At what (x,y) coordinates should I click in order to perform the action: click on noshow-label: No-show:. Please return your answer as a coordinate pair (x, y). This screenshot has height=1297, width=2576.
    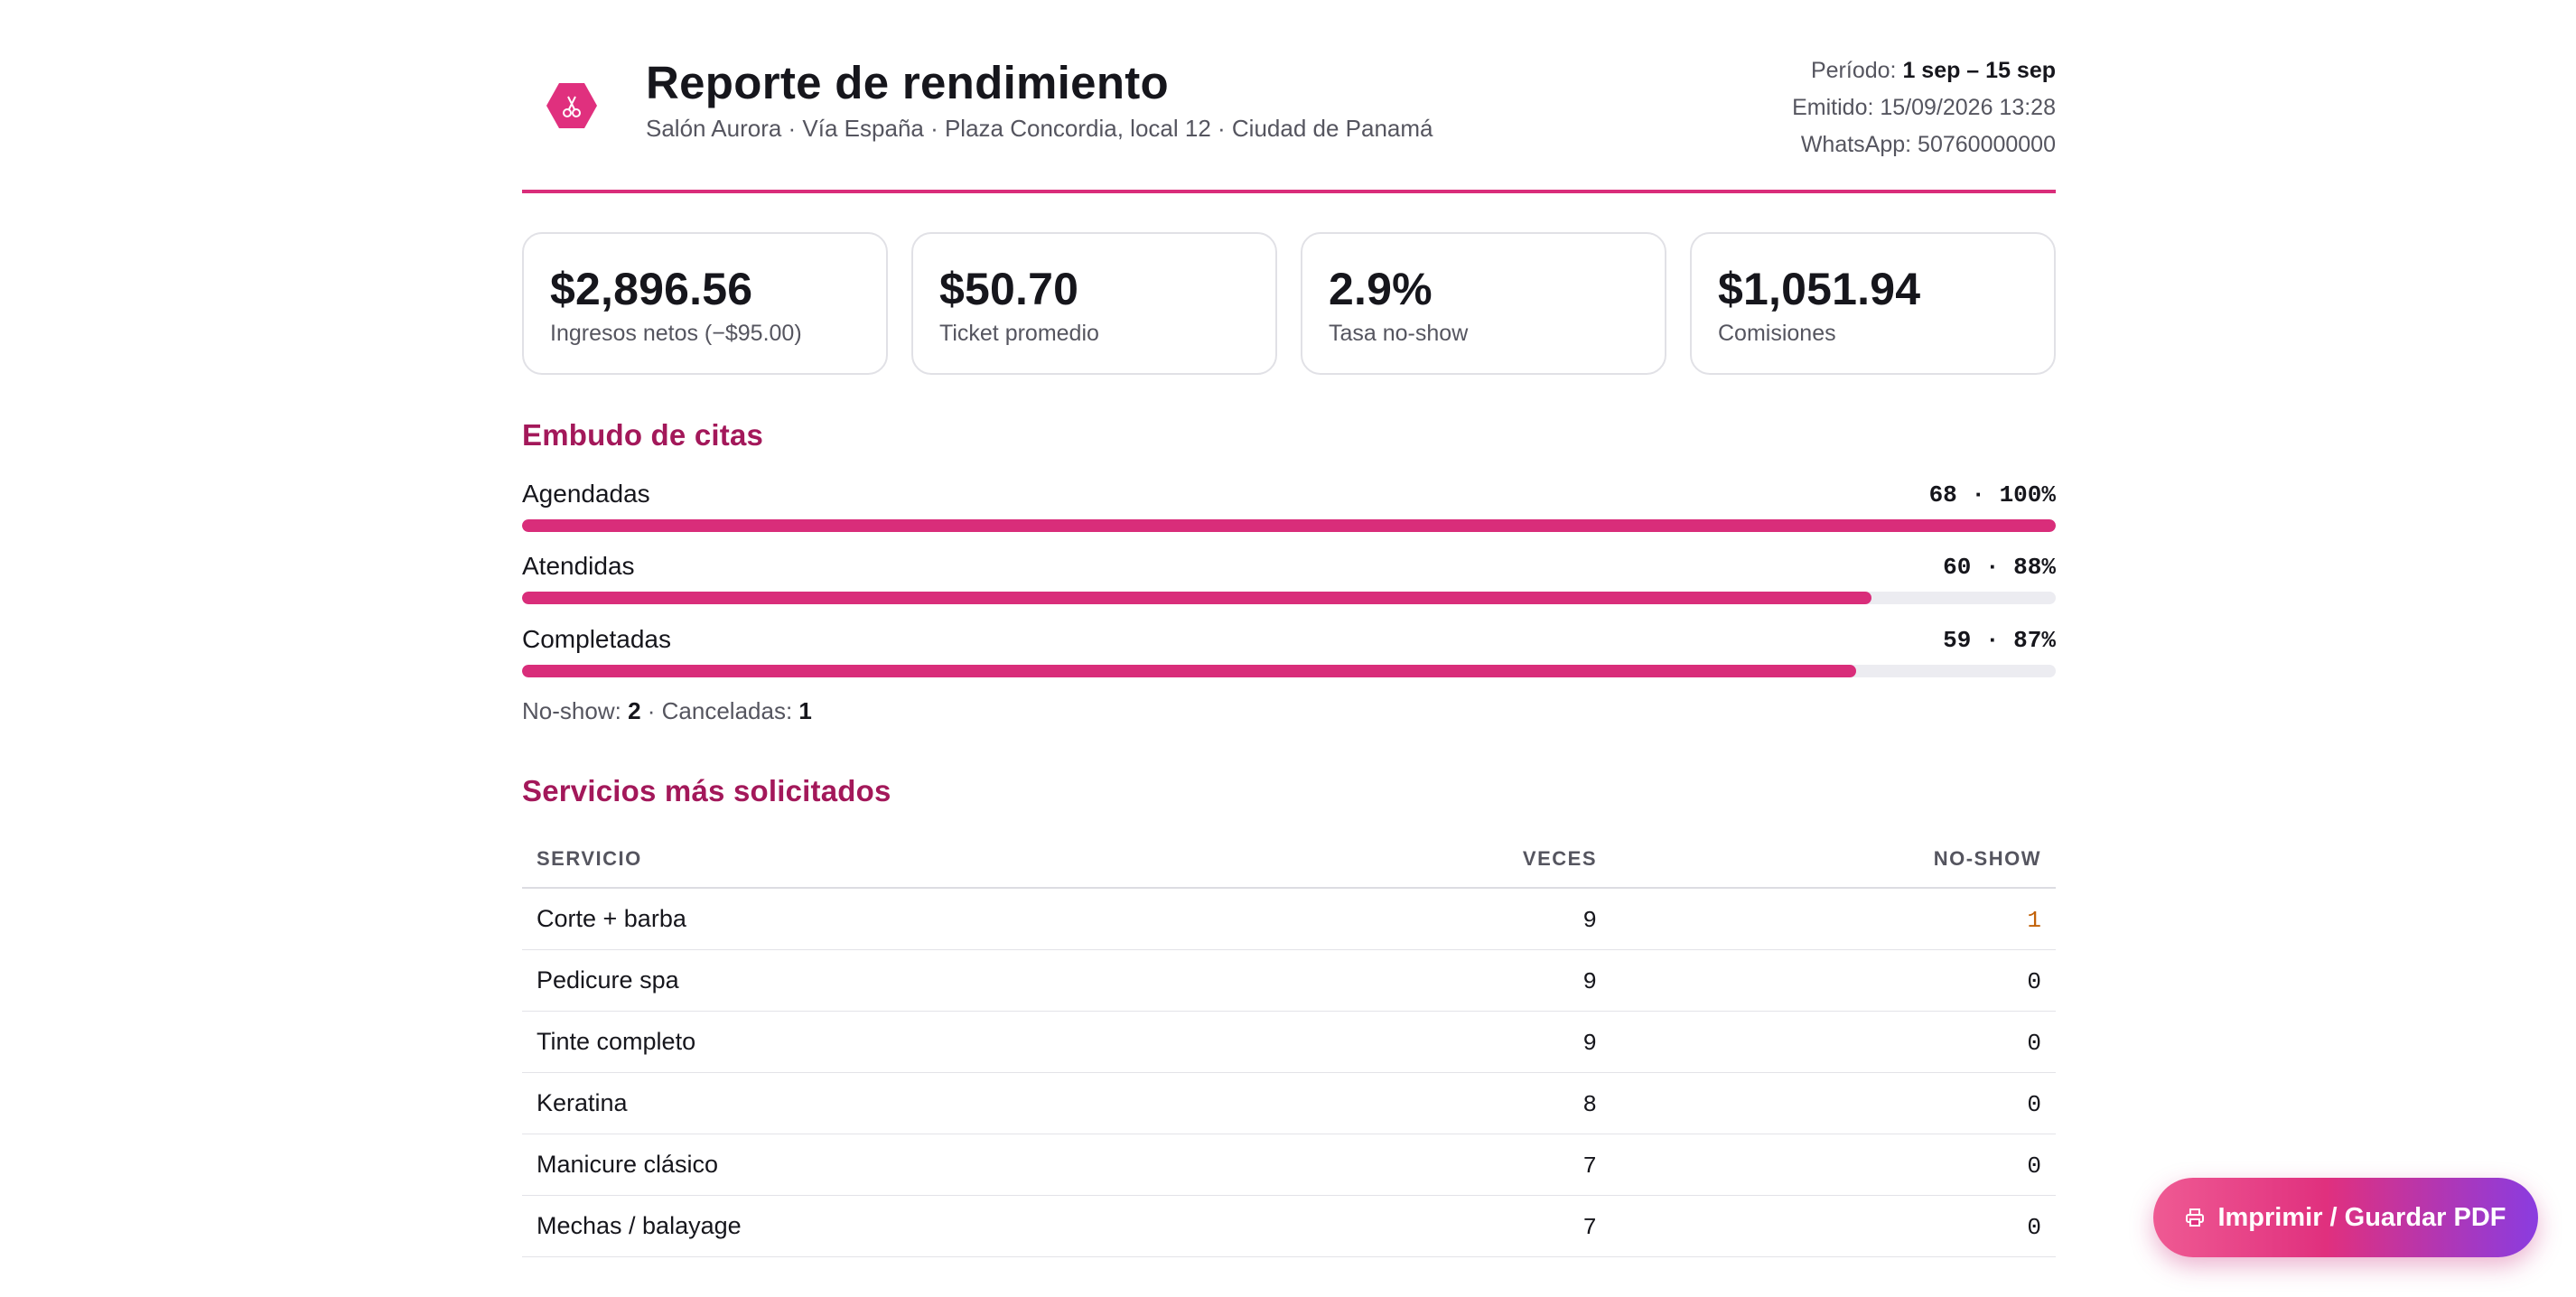
    Looking at the image, I should click on (571, 710).